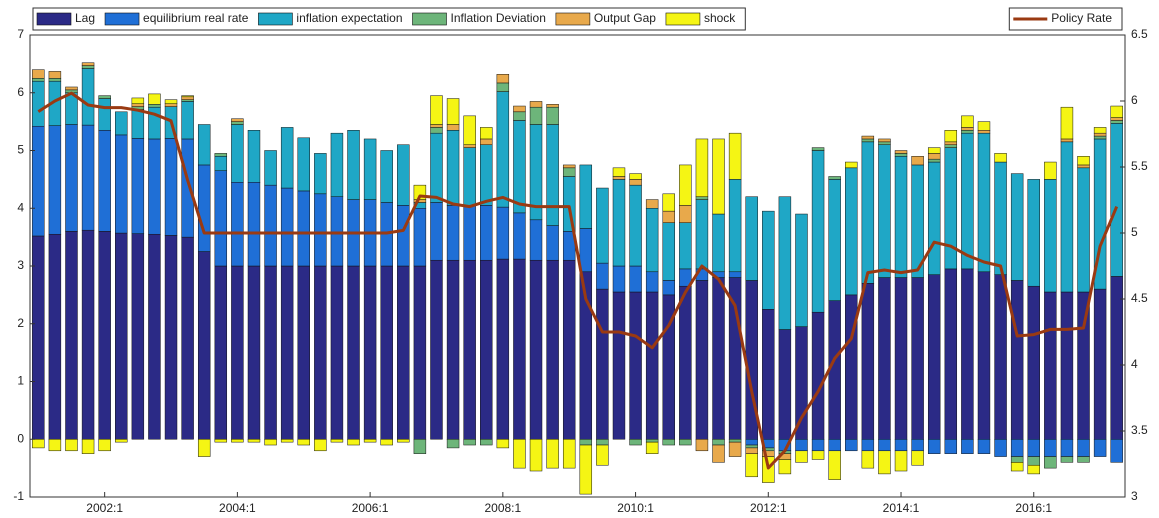  I want to click on x-tick-label: 2014:1, so click(901, 508).